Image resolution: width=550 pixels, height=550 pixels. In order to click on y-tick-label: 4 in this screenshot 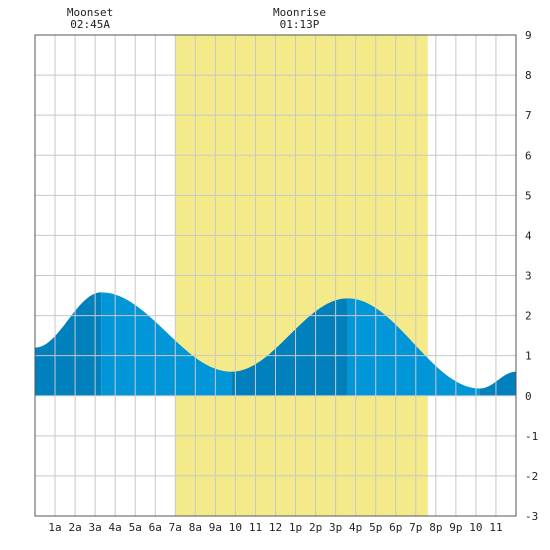, I will do `click(528, 235)`.